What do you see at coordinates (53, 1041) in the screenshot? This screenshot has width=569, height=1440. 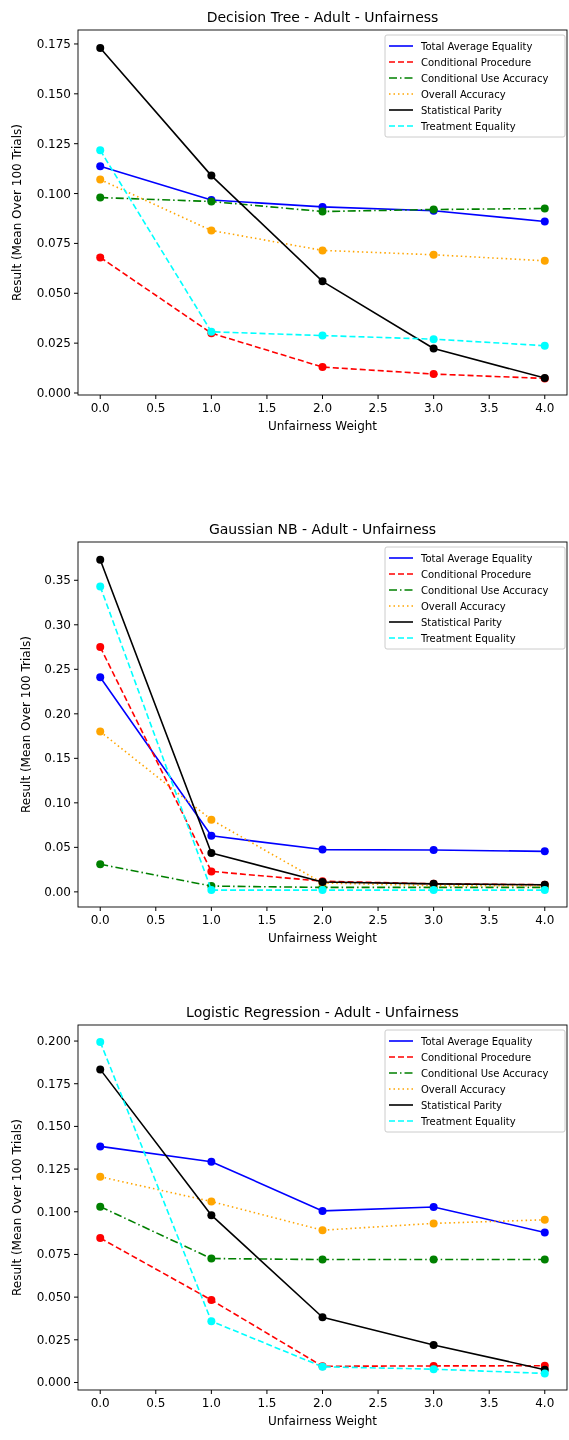 I see `y-tick-label: 0.200` at bounding box center [53, 1041].